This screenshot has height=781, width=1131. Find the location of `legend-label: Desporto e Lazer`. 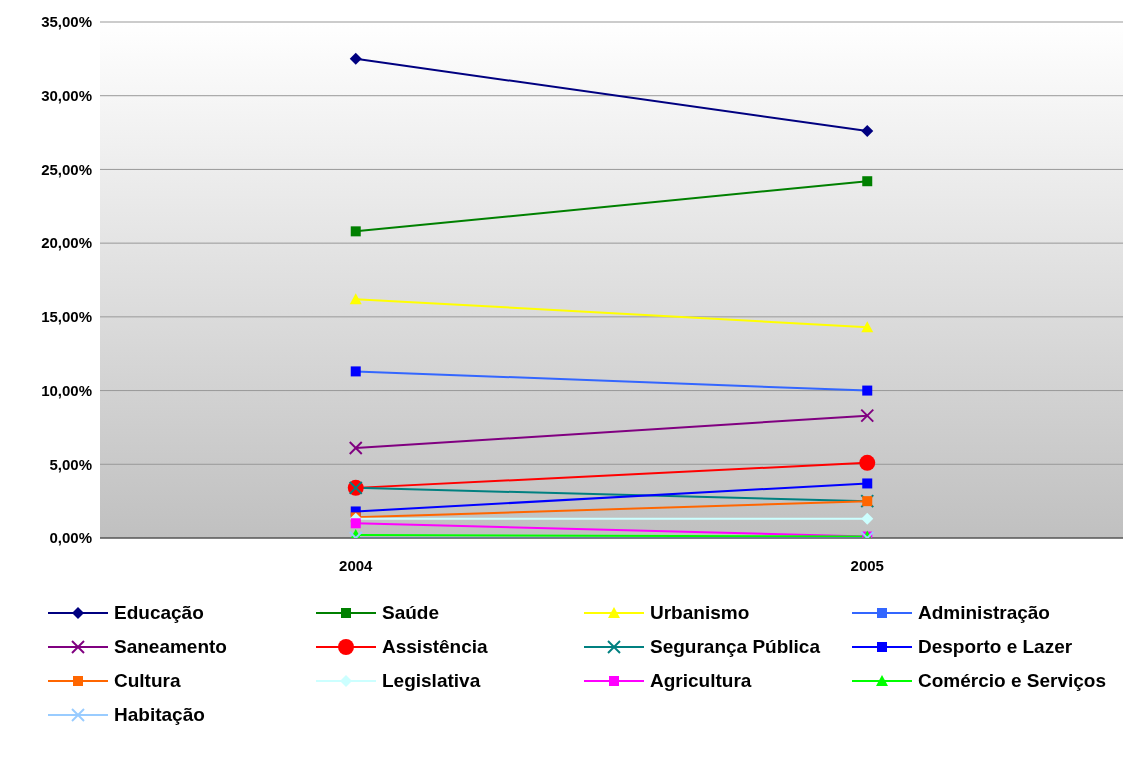

legend-label: Desporto e Lazer is located at coordinates (995, 647).